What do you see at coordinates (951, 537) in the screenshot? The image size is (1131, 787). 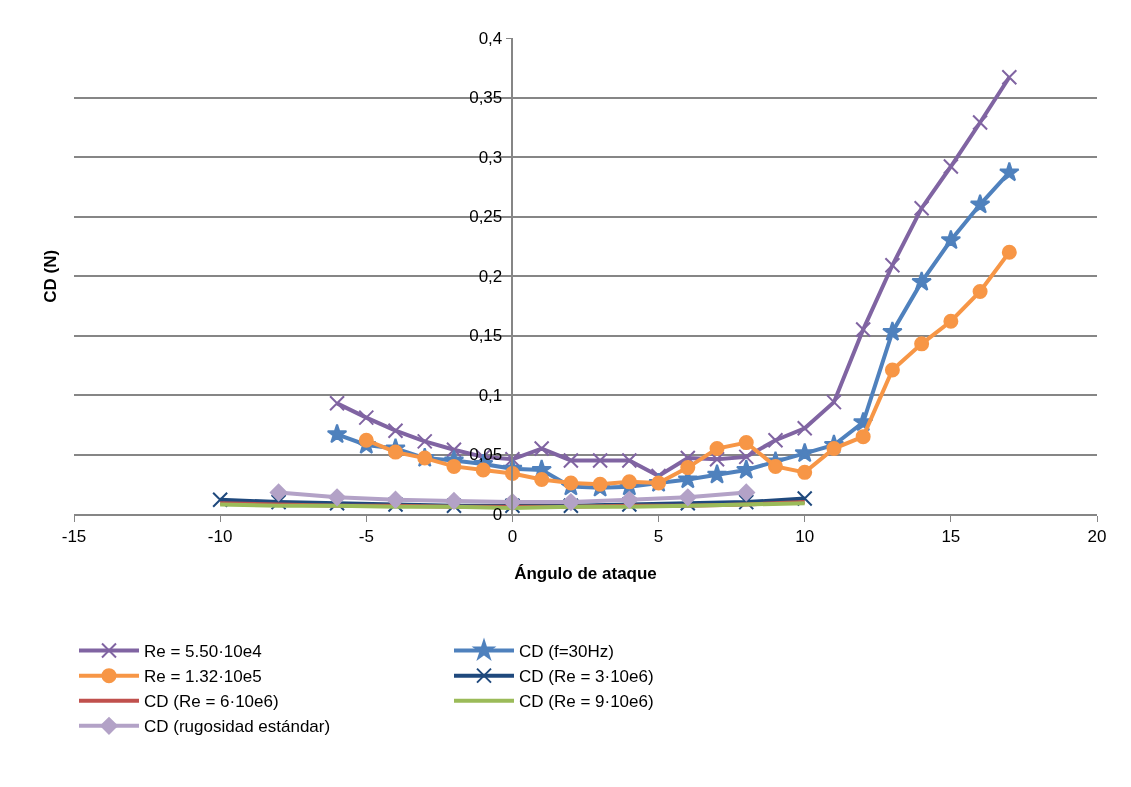 I see `x-tick-label: 15` at bounding box center [951, 537].